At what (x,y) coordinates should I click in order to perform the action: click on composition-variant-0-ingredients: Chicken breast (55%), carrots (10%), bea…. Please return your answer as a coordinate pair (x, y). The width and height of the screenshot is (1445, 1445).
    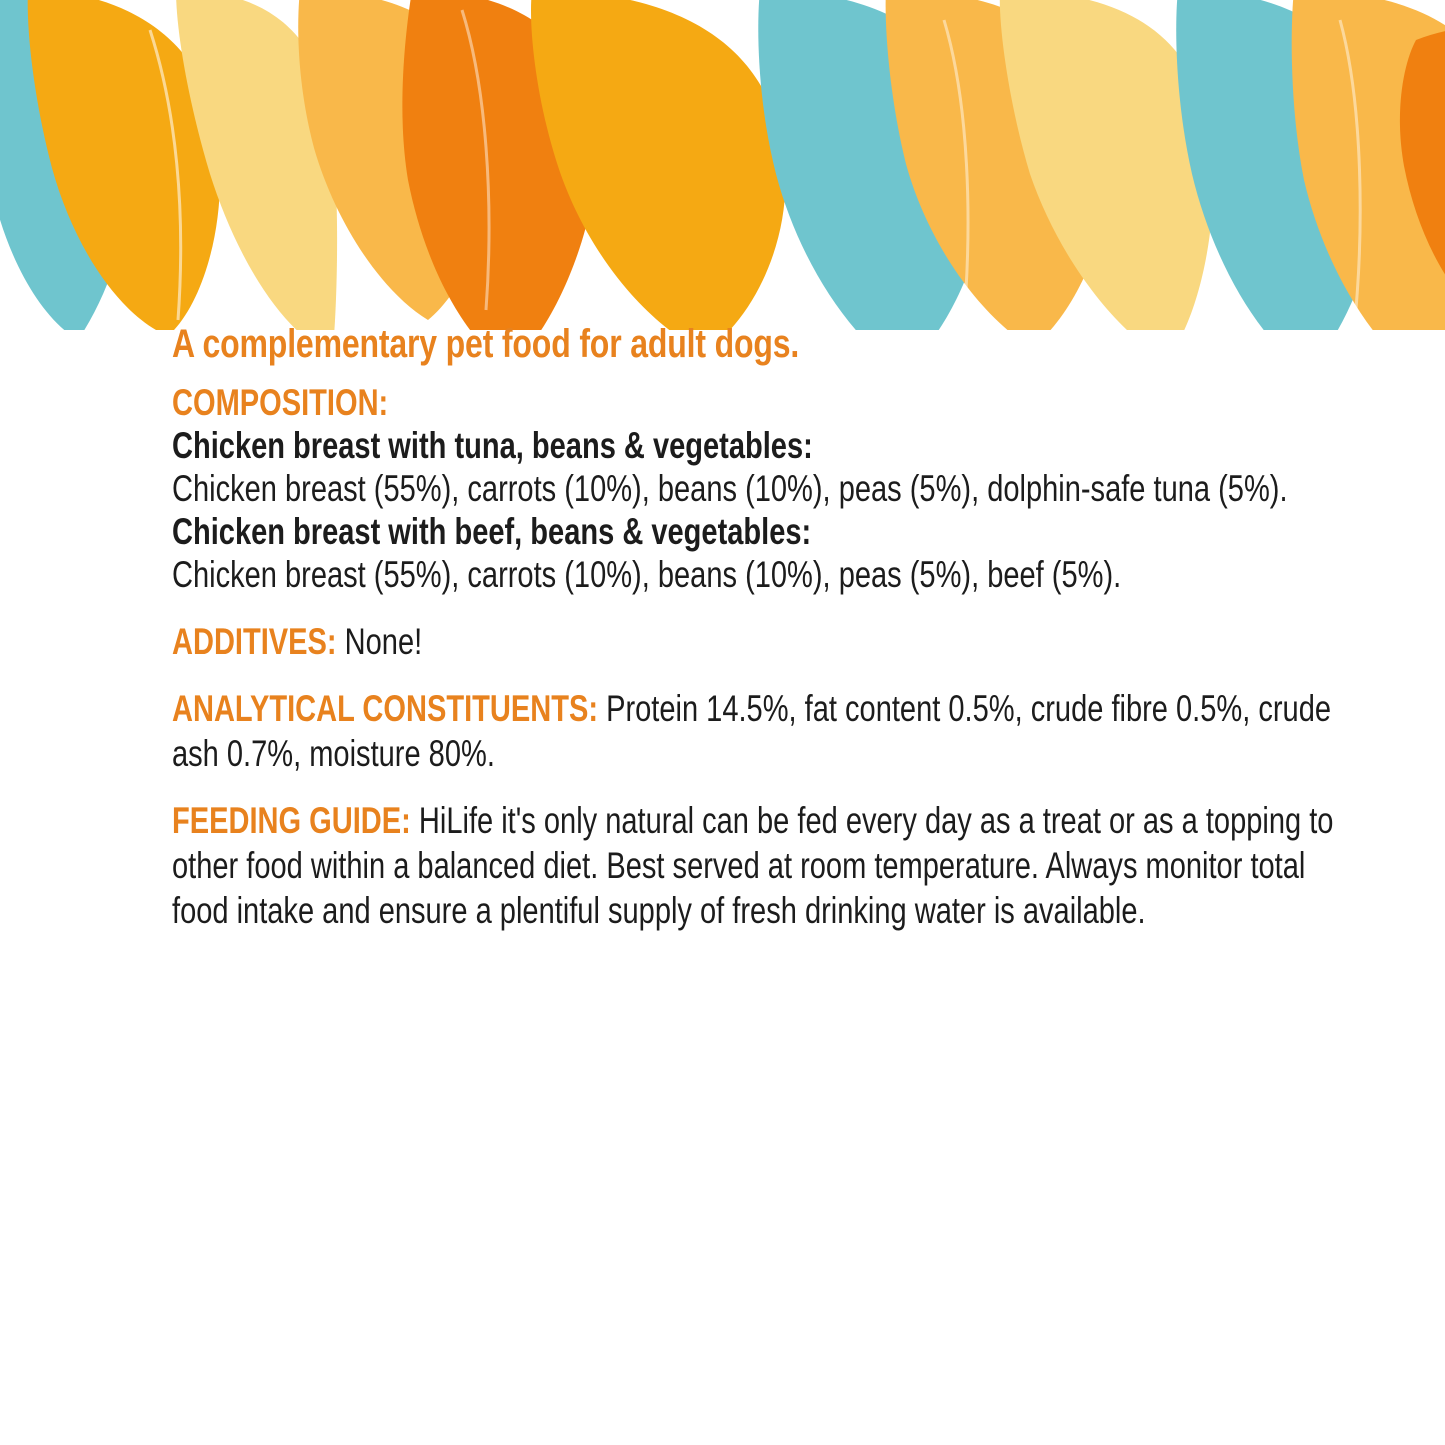
    Looking at the image, I should click on (730, 488).